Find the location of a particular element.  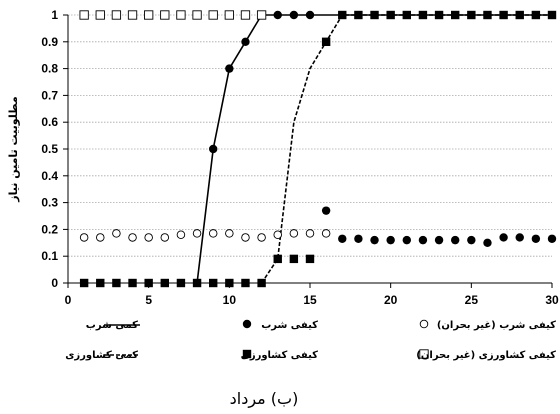

x-tick-label: 15 is located at coordinates (310, 300).